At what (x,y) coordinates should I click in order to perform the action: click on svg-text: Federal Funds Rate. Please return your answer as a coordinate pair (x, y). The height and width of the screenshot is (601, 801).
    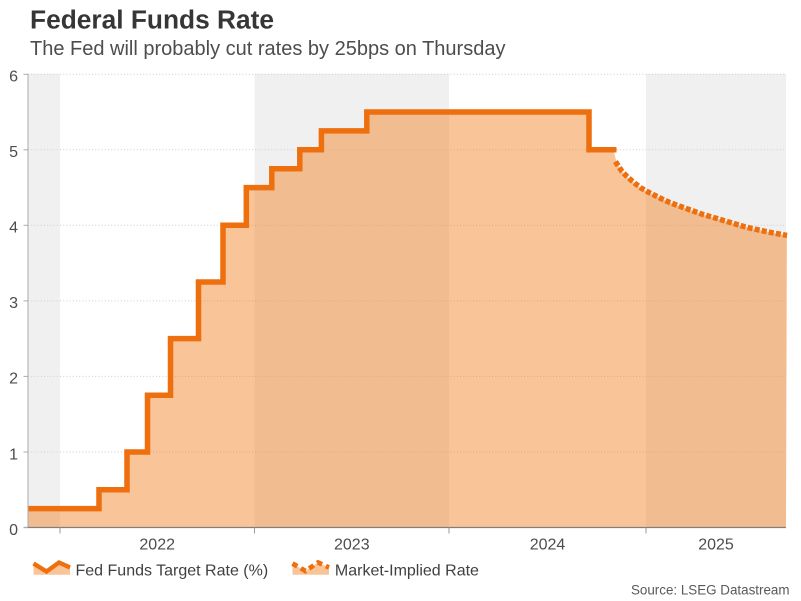
    Looking at the image, I should click on (152, 20).